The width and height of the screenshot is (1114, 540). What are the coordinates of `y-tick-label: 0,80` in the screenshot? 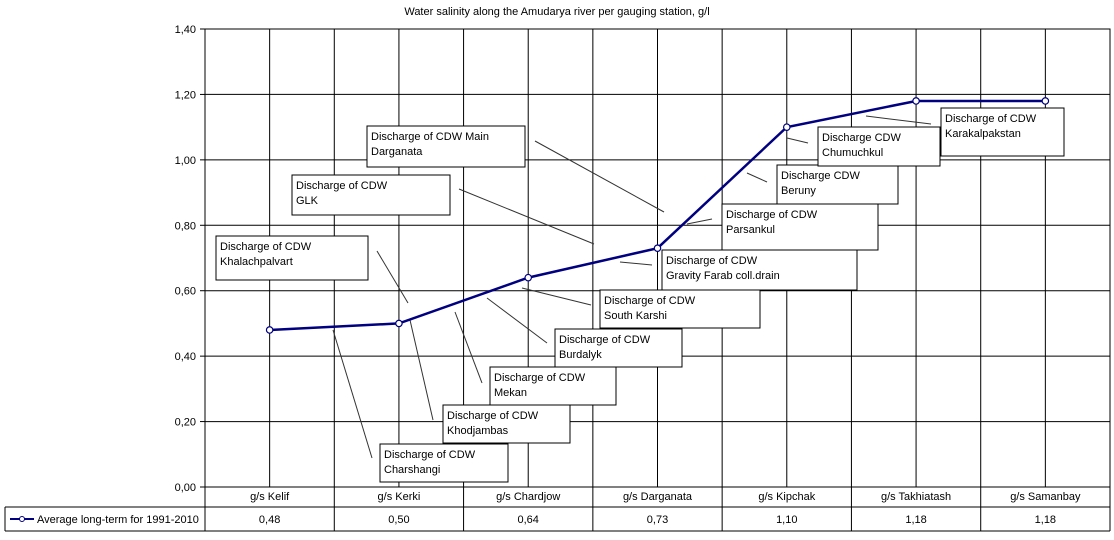 It's located at (185, 226).